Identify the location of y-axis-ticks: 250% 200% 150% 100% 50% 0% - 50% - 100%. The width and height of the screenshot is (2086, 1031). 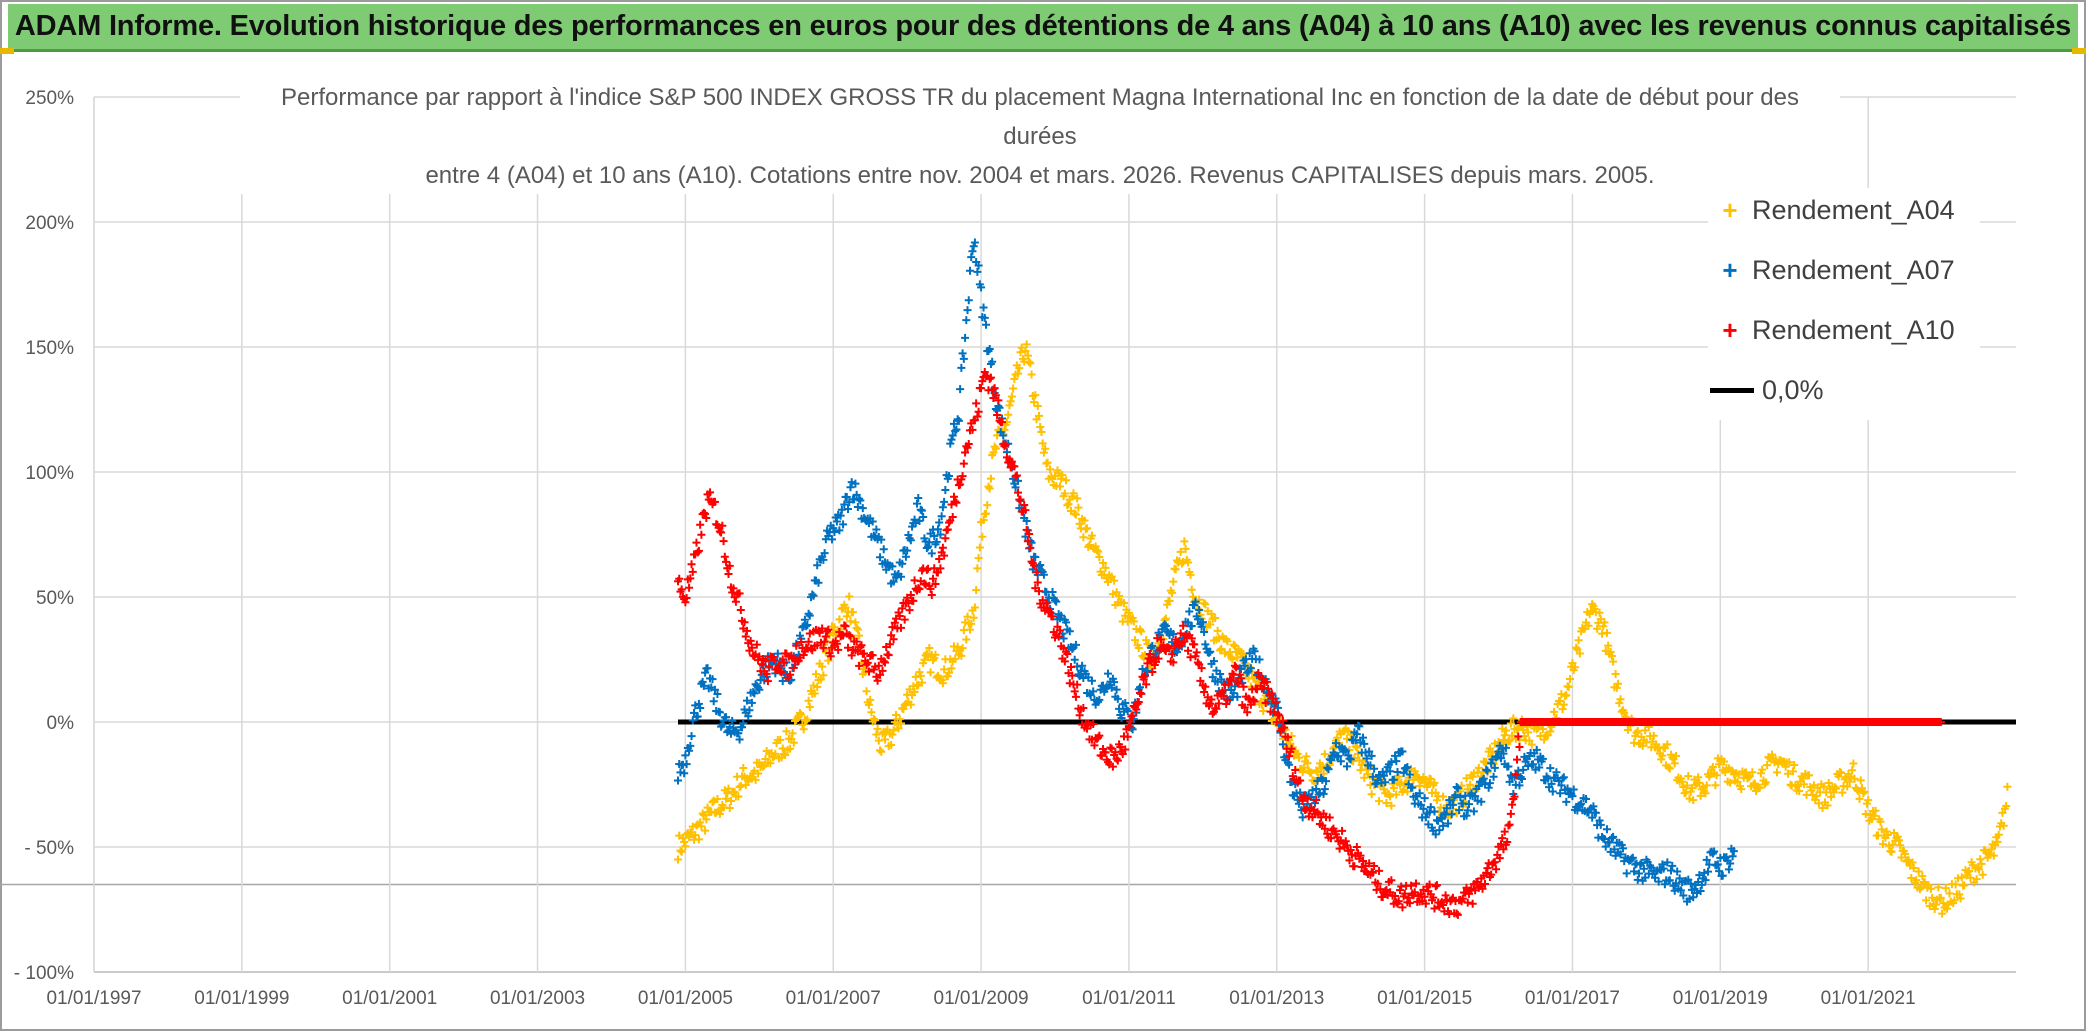
(44, 536).